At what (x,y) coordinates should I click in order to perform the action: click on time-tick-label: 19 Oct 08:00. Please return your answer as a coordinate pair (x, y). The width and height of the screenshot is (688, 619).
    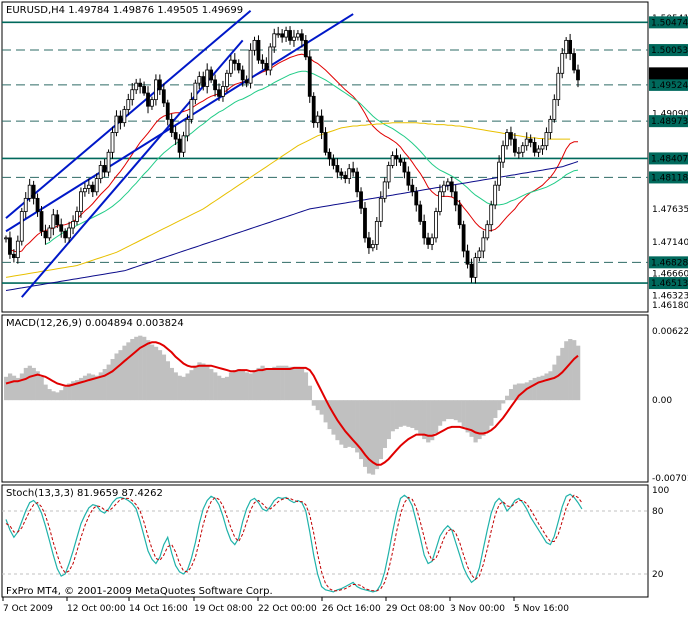
    Looking at the image, I should click on (223, 609).